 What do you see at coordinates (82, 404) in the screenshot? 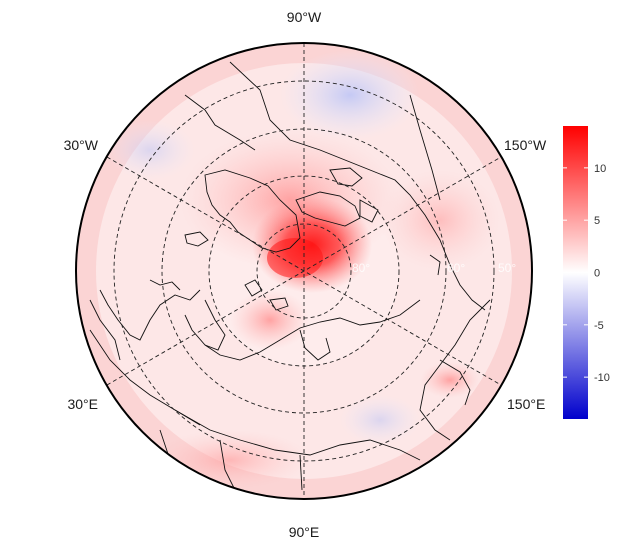
I see `lon-label-30e: 30°E` at bounding box center [82, 404].